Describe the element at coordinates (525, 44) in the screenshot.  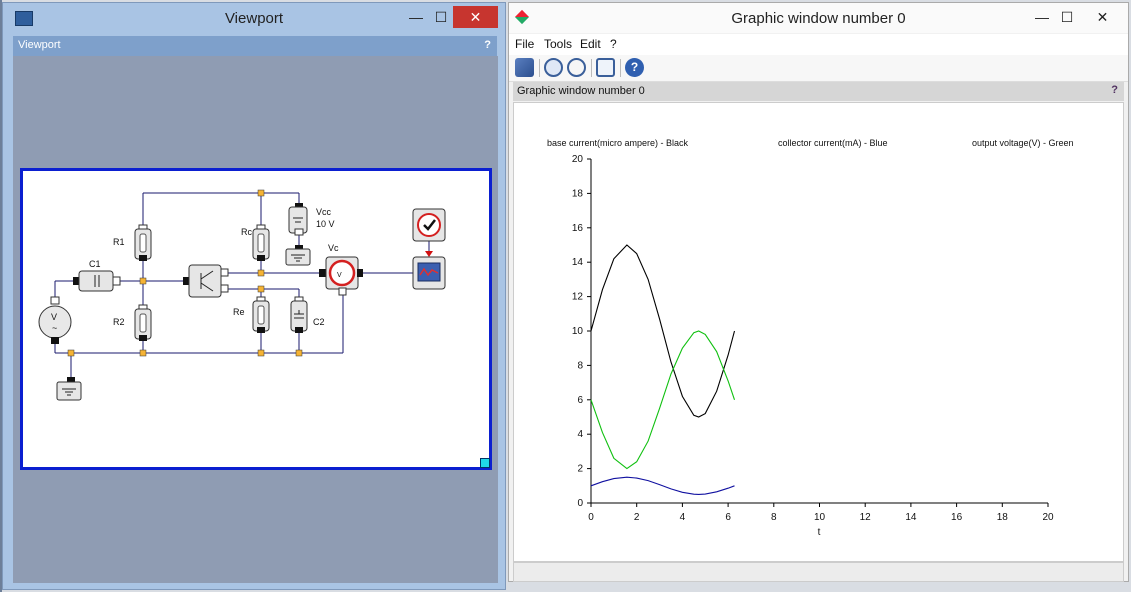
I see `menu-file: File` at that location.